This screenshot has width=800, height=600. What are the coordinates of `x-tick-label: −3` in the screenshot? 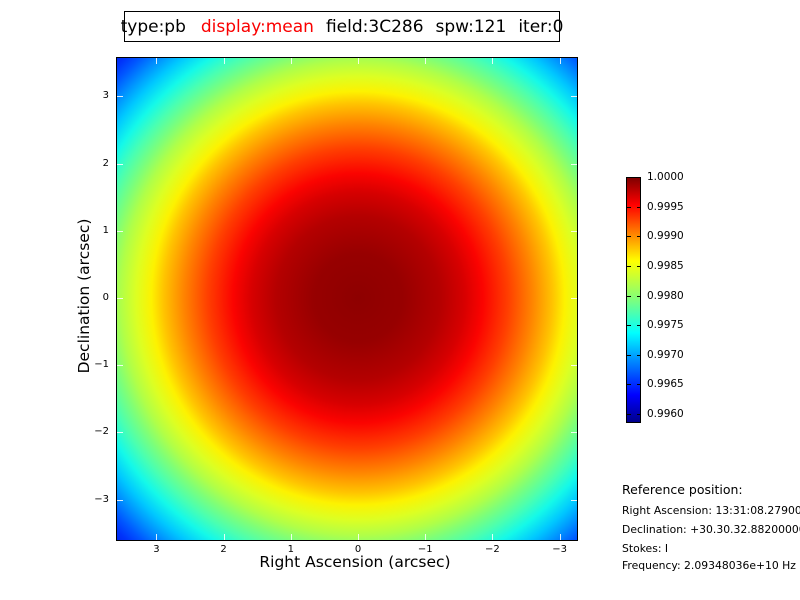 It's located at (559, 549).